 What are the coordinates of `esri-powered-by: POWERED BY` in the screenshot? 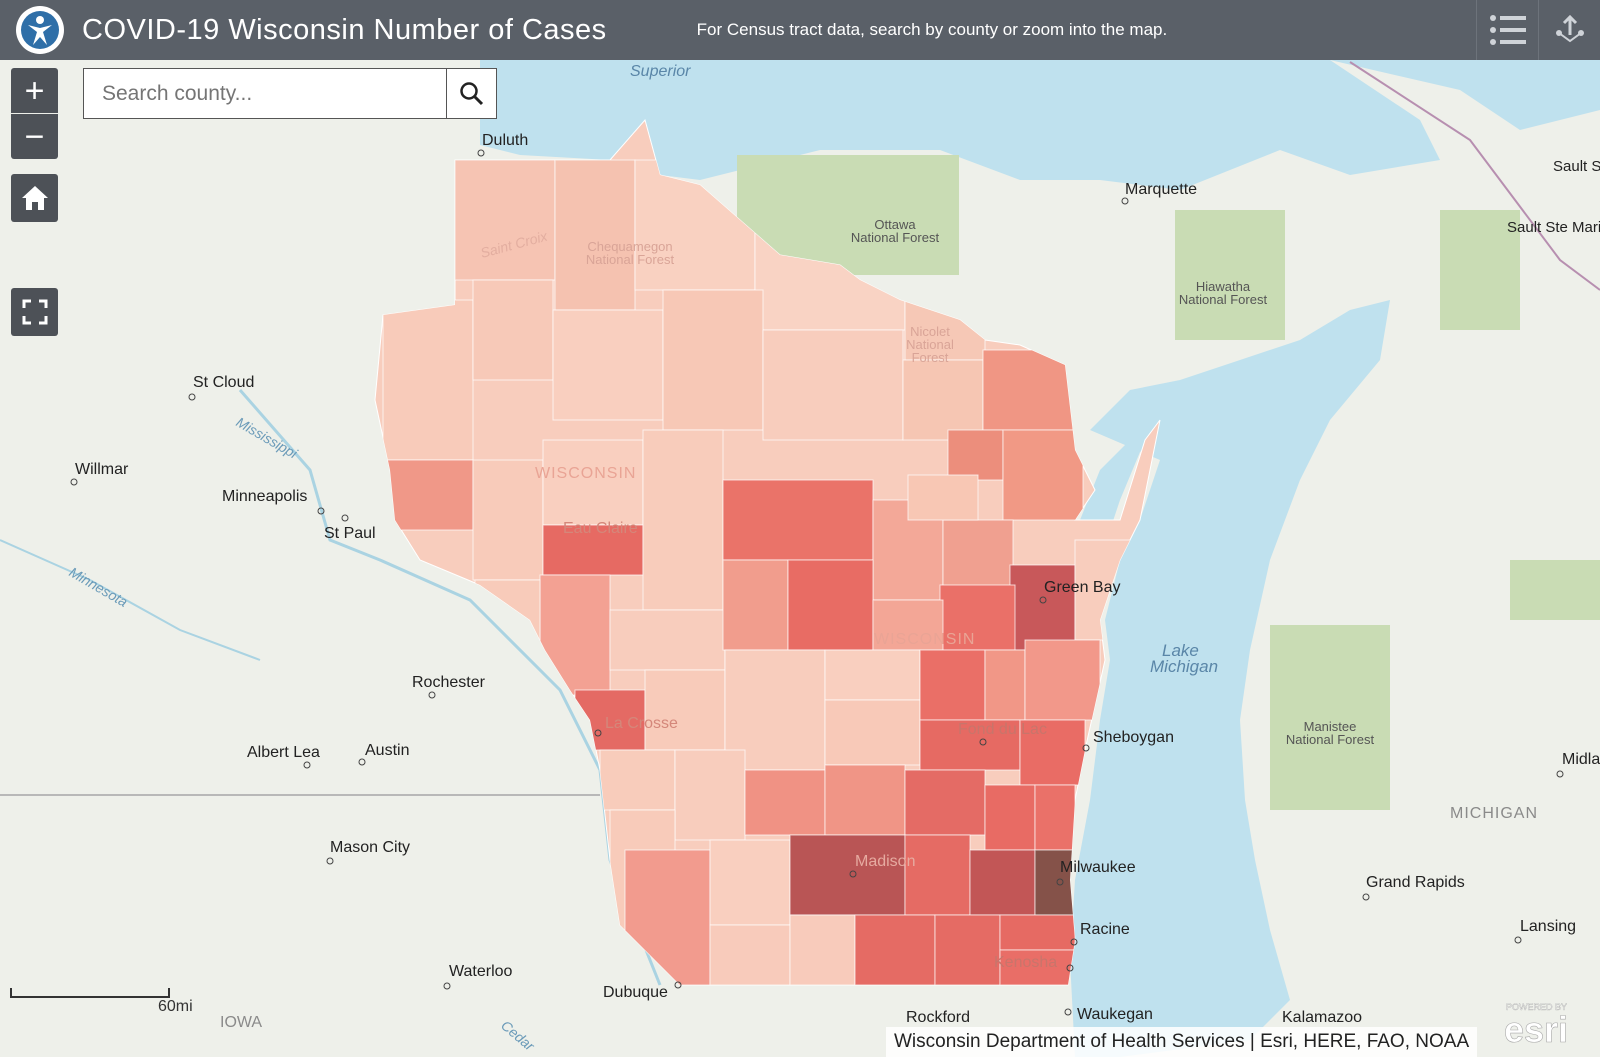 It's located at (1536, 1007).